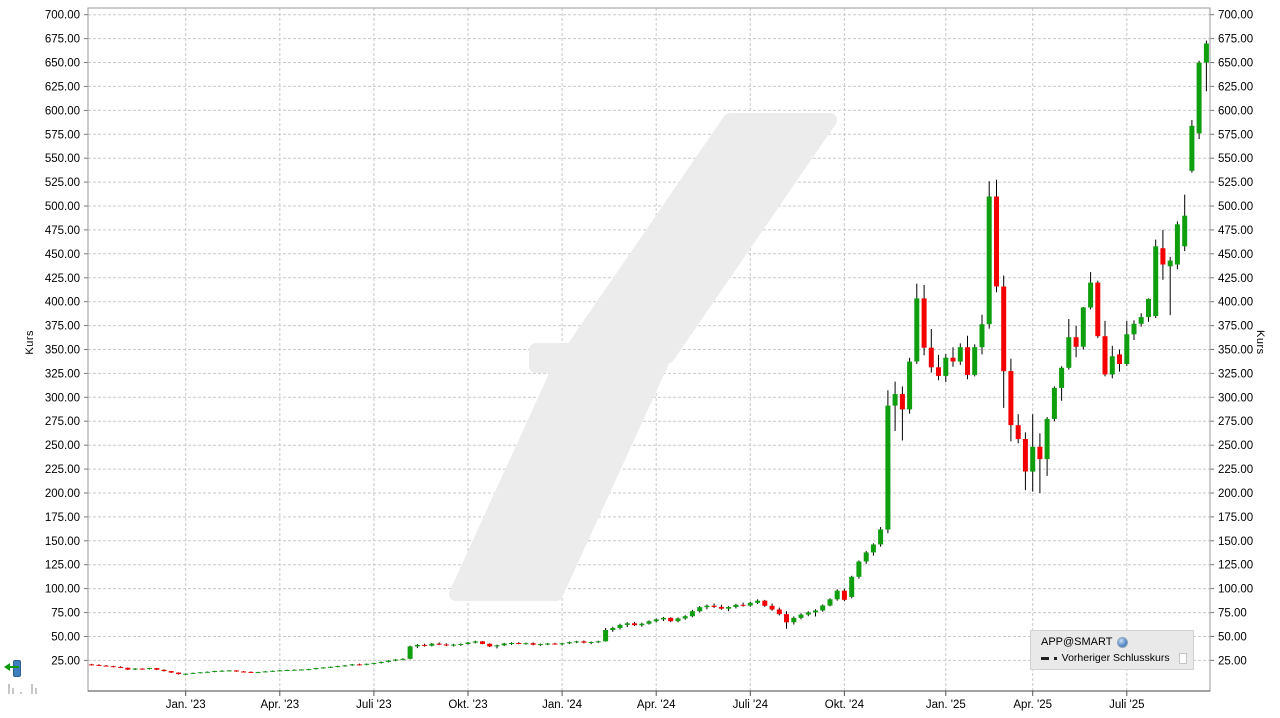  Describe the element at coordinates (1115, 658) in the screenshot. I see `legend-overlay-label: Vorheriger Schlusskurs` at that location.